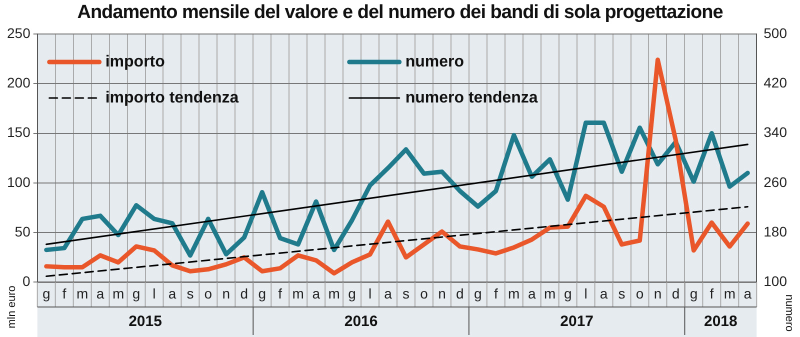 The height and width of the screenshot is (337, 800). I want to click on legend-label: importo, so click(135, 61).